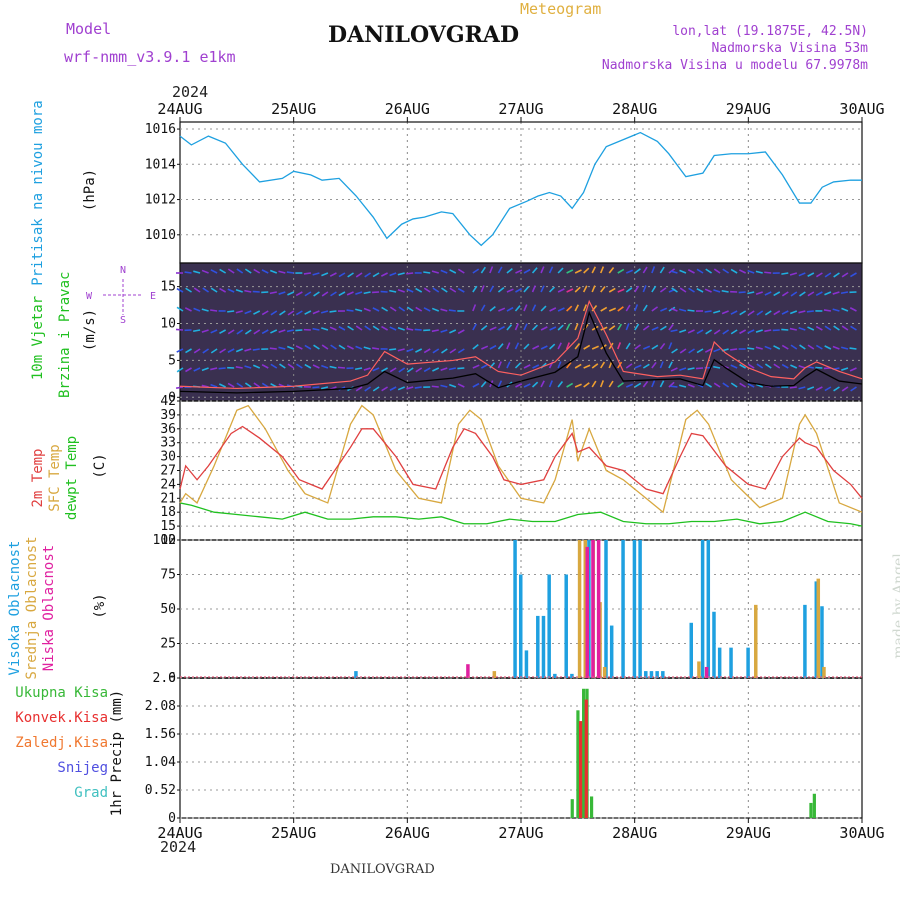 This screenshot has width=900, height=900. I want to click on temp-tick-label: 42, so click(168, 401).